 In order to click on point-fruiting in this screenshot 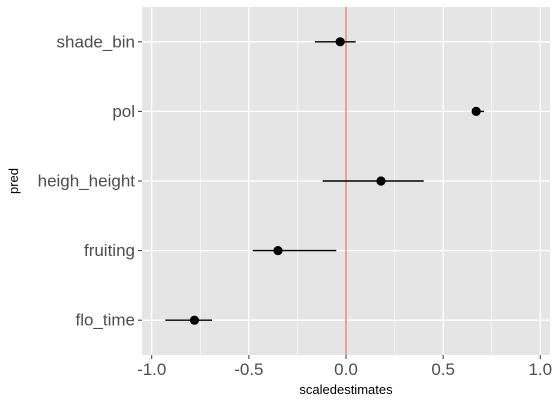, I will do `click(278, 251)`.